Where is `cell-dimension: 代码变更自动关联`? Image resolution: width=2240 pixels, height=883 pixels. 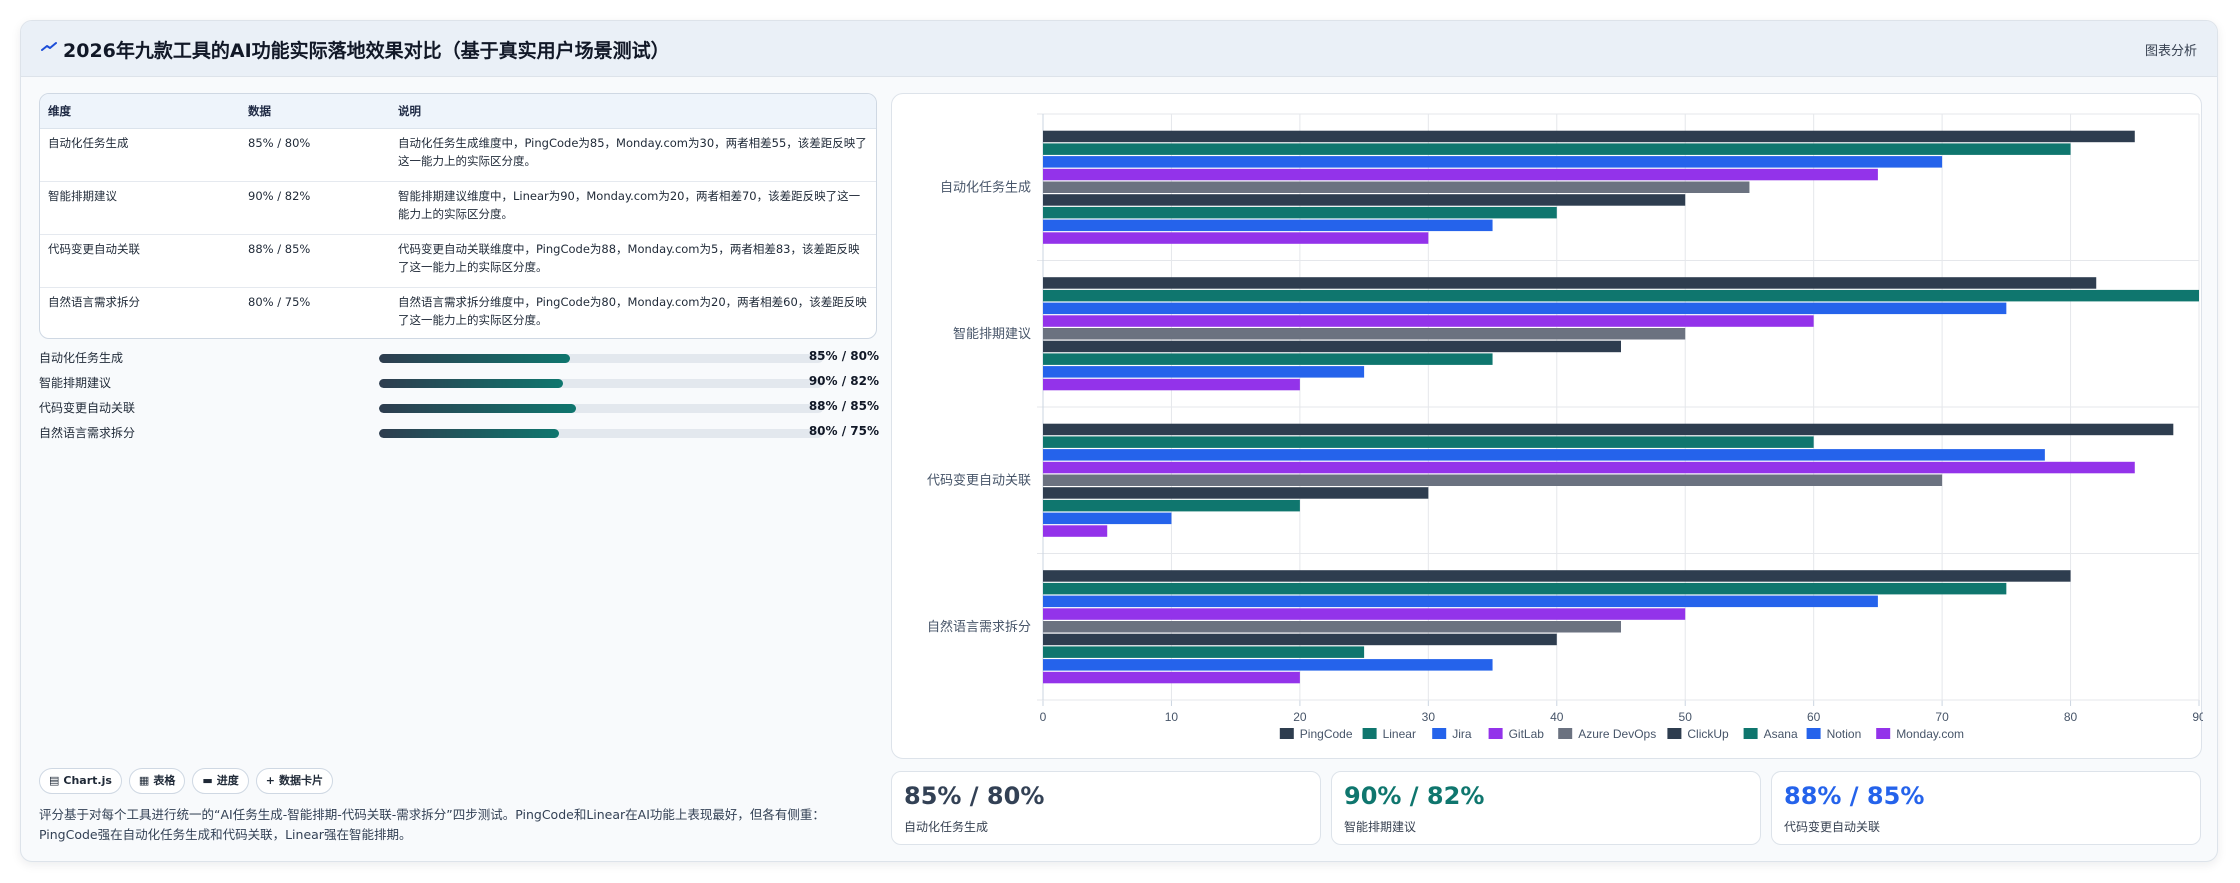
cell-dimension: 代码变更自动关联 is located at coordinates (140, 261).